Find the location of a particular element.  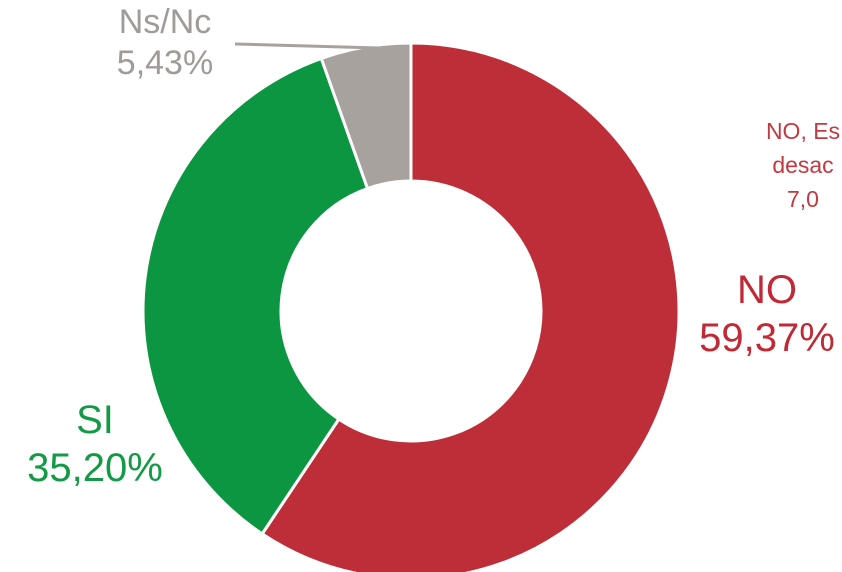

annotation-no-extra-line2: desac is located at coordinates (803, 165).